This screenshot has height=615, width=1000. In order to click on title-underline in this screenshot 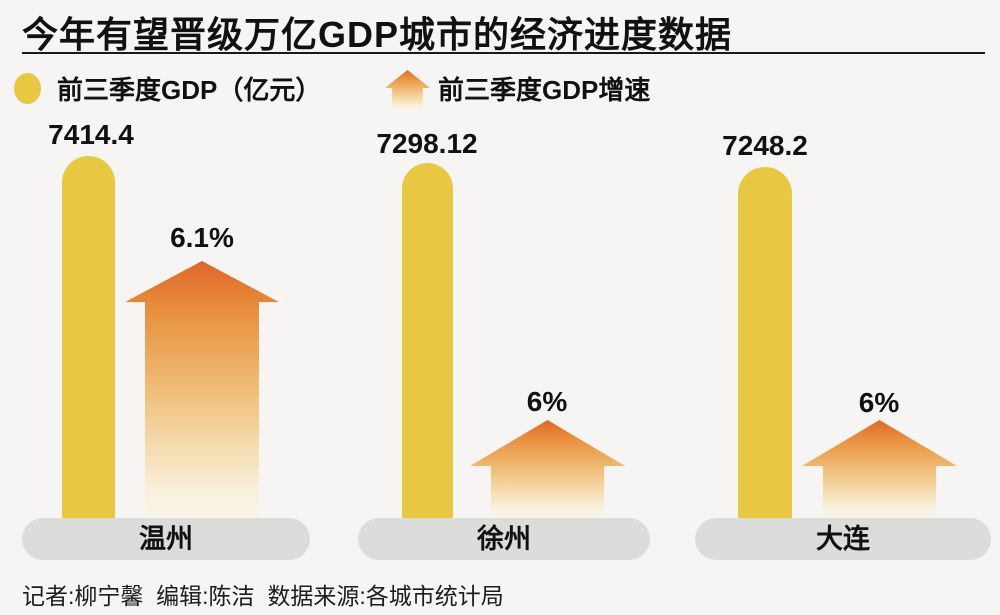, I will do `click(503, 53)`.